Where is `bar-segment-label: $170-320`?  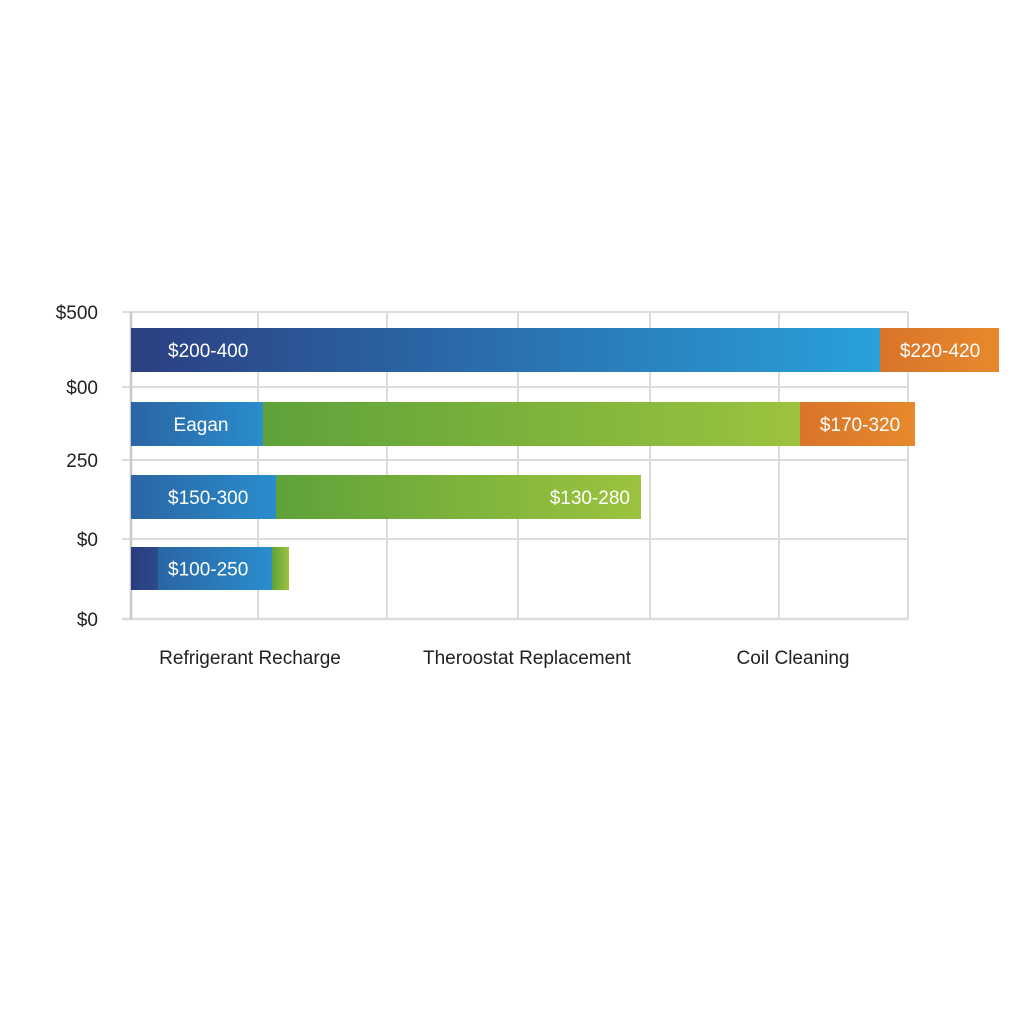 bar-segment-label: $170-320 is located at coordinates (860, 425).